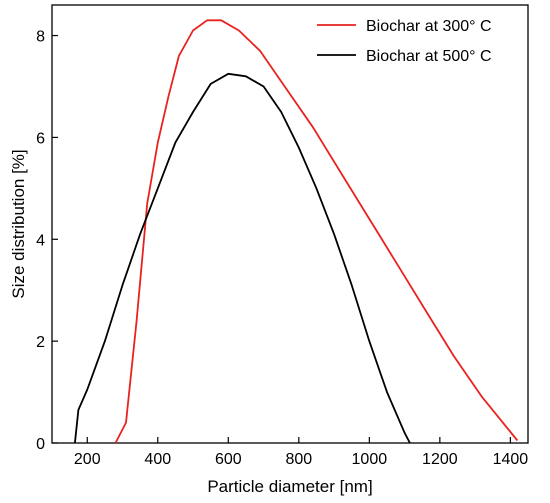 The width and height of the screenshot is (550, 503). Describe the element at coordinates (404, 41) in the screenshot. I see `legend: Biochar at 300° C Biochar at 500° C` at that location.